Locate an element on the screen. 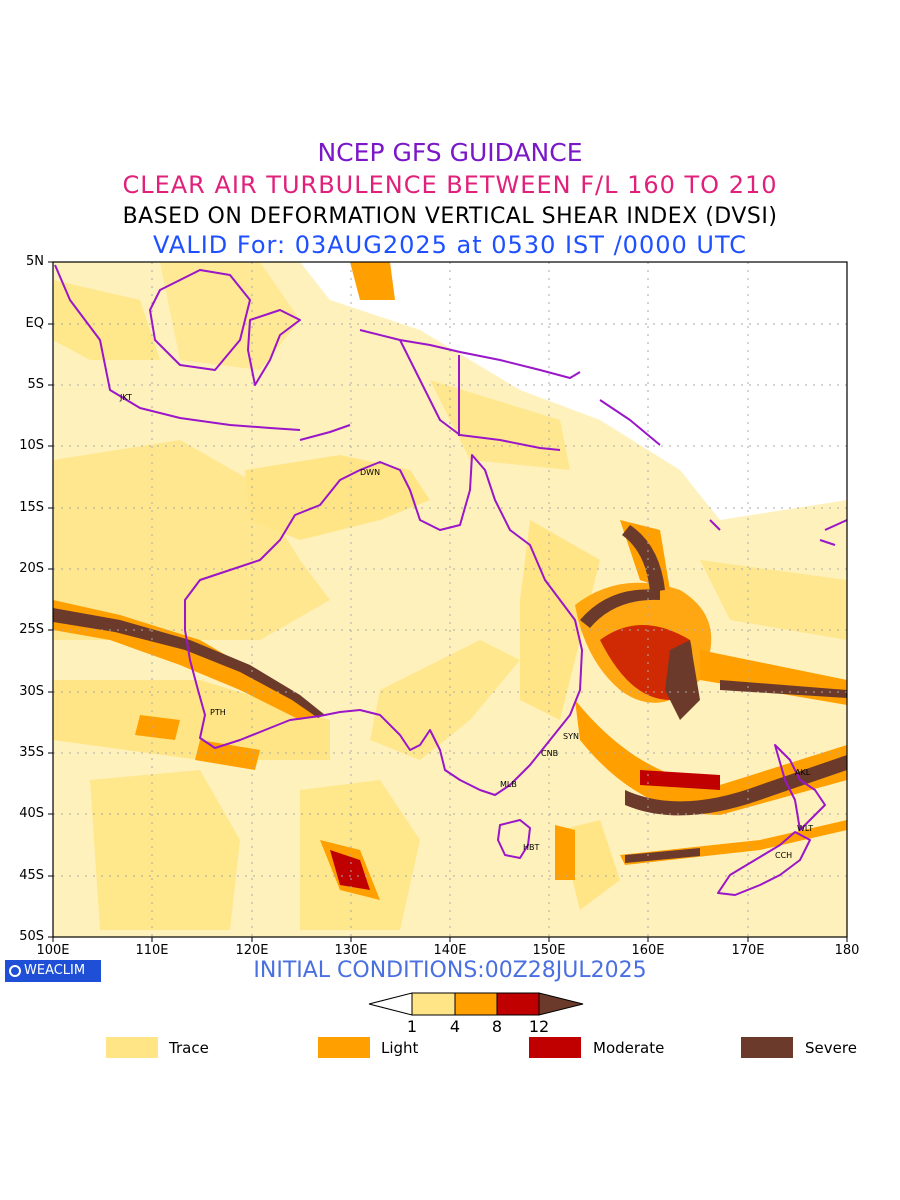  timor-coast is located at coordinates (325, 432).